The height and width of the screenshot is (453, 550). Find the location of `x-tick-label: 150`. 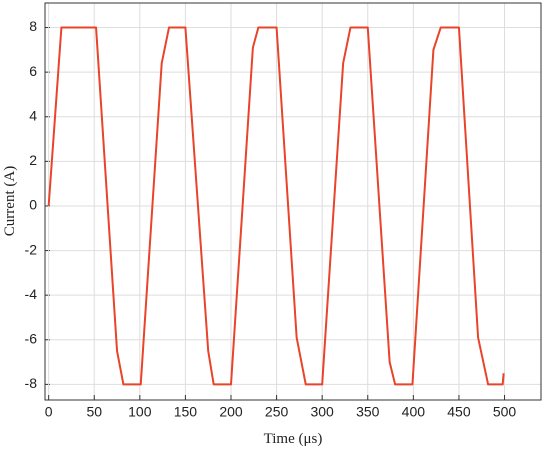

x-tick-label: 150 is located at coordinates (186, 412).